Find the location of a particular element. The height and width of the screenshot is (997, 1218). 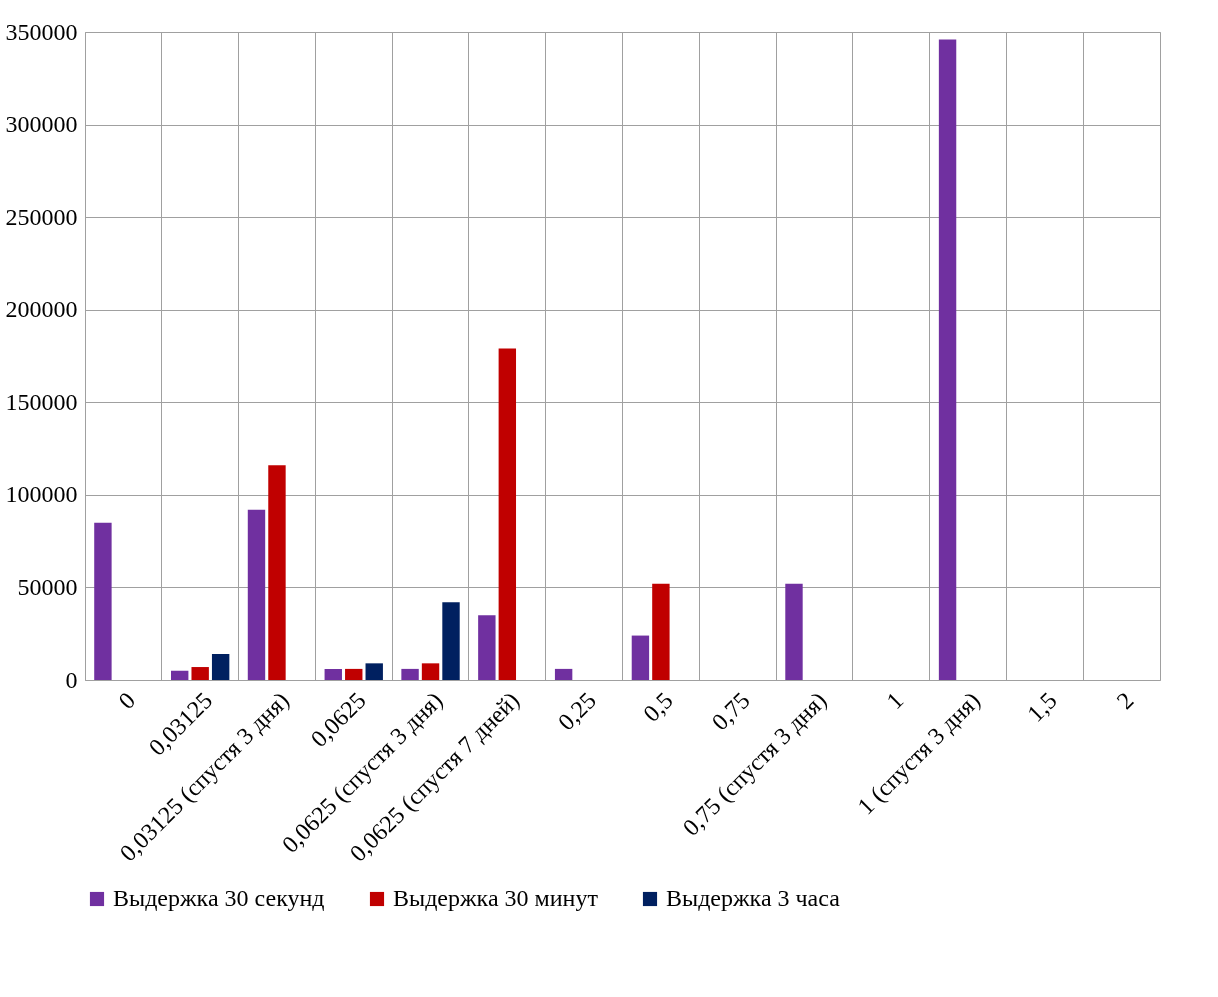

x-tick-label: 0 is located at coordinates (127, 700).